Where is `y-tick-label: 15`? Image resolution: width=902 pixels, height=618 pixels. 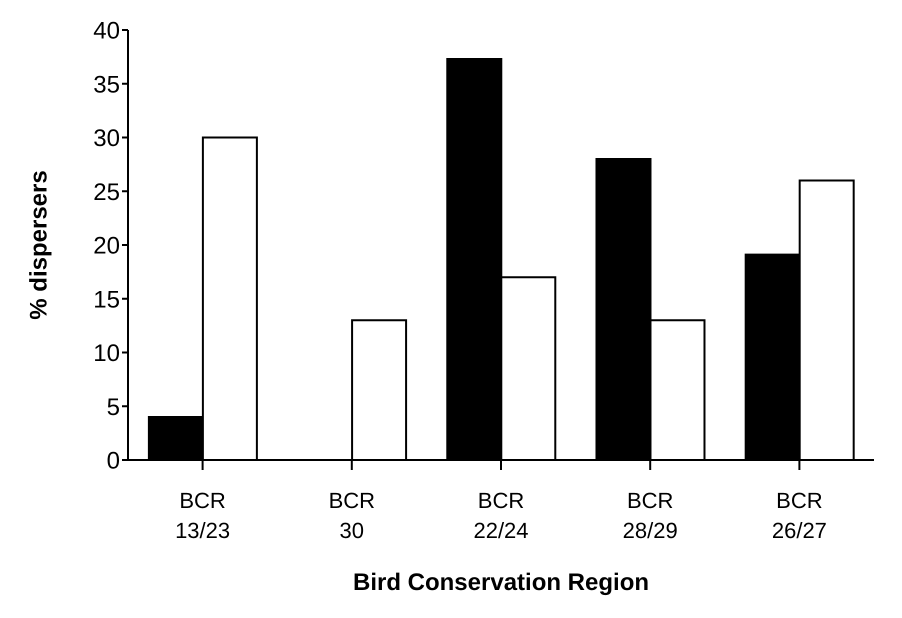
y-tick-label: 15 is located at coordinates (106, 300).